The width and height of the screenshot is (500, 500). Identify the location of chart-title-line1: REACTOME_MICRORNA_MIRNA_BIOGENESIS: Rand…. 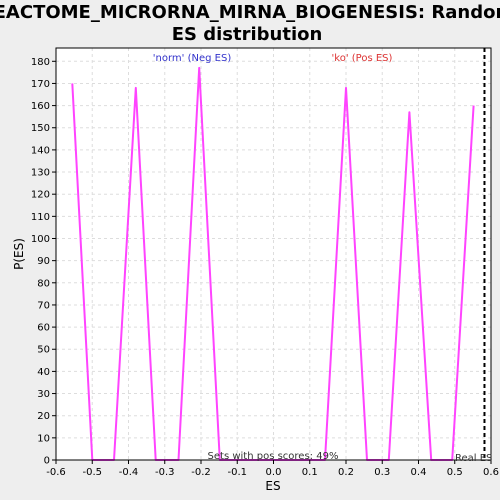
(250, 12).